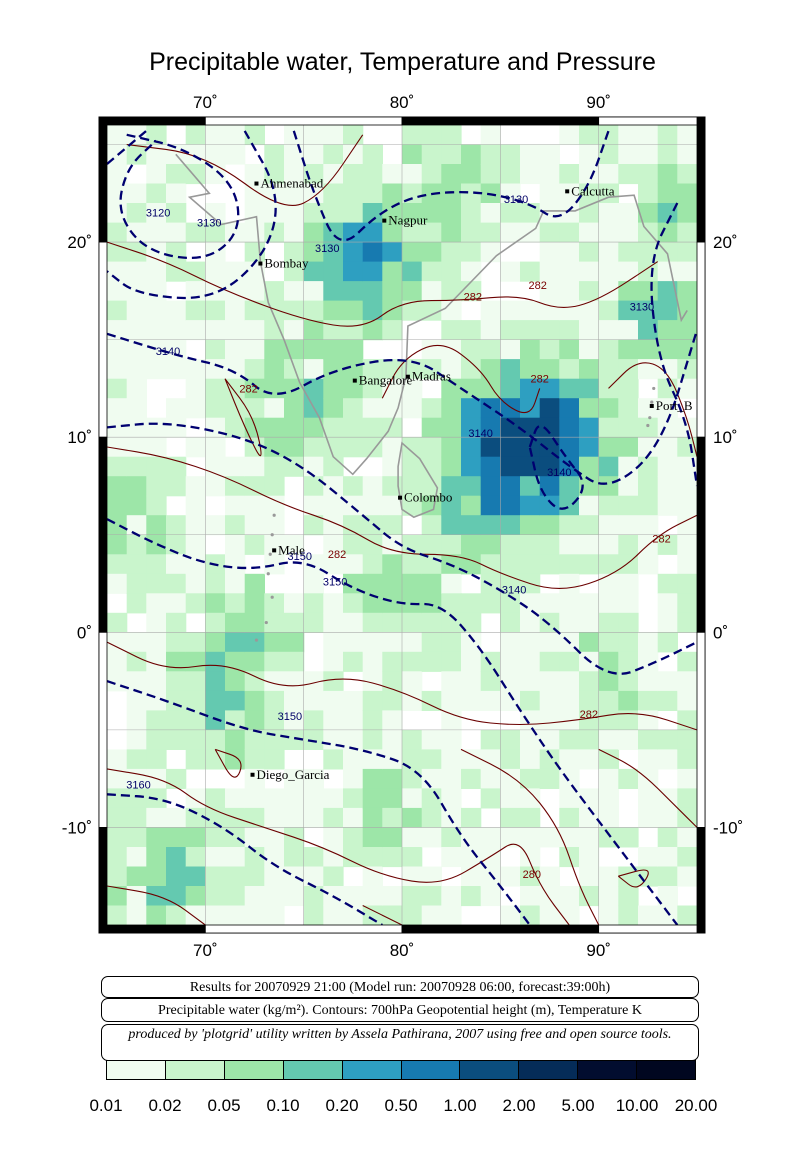  I want to click on city-label: Colombo, so click(428, 497).